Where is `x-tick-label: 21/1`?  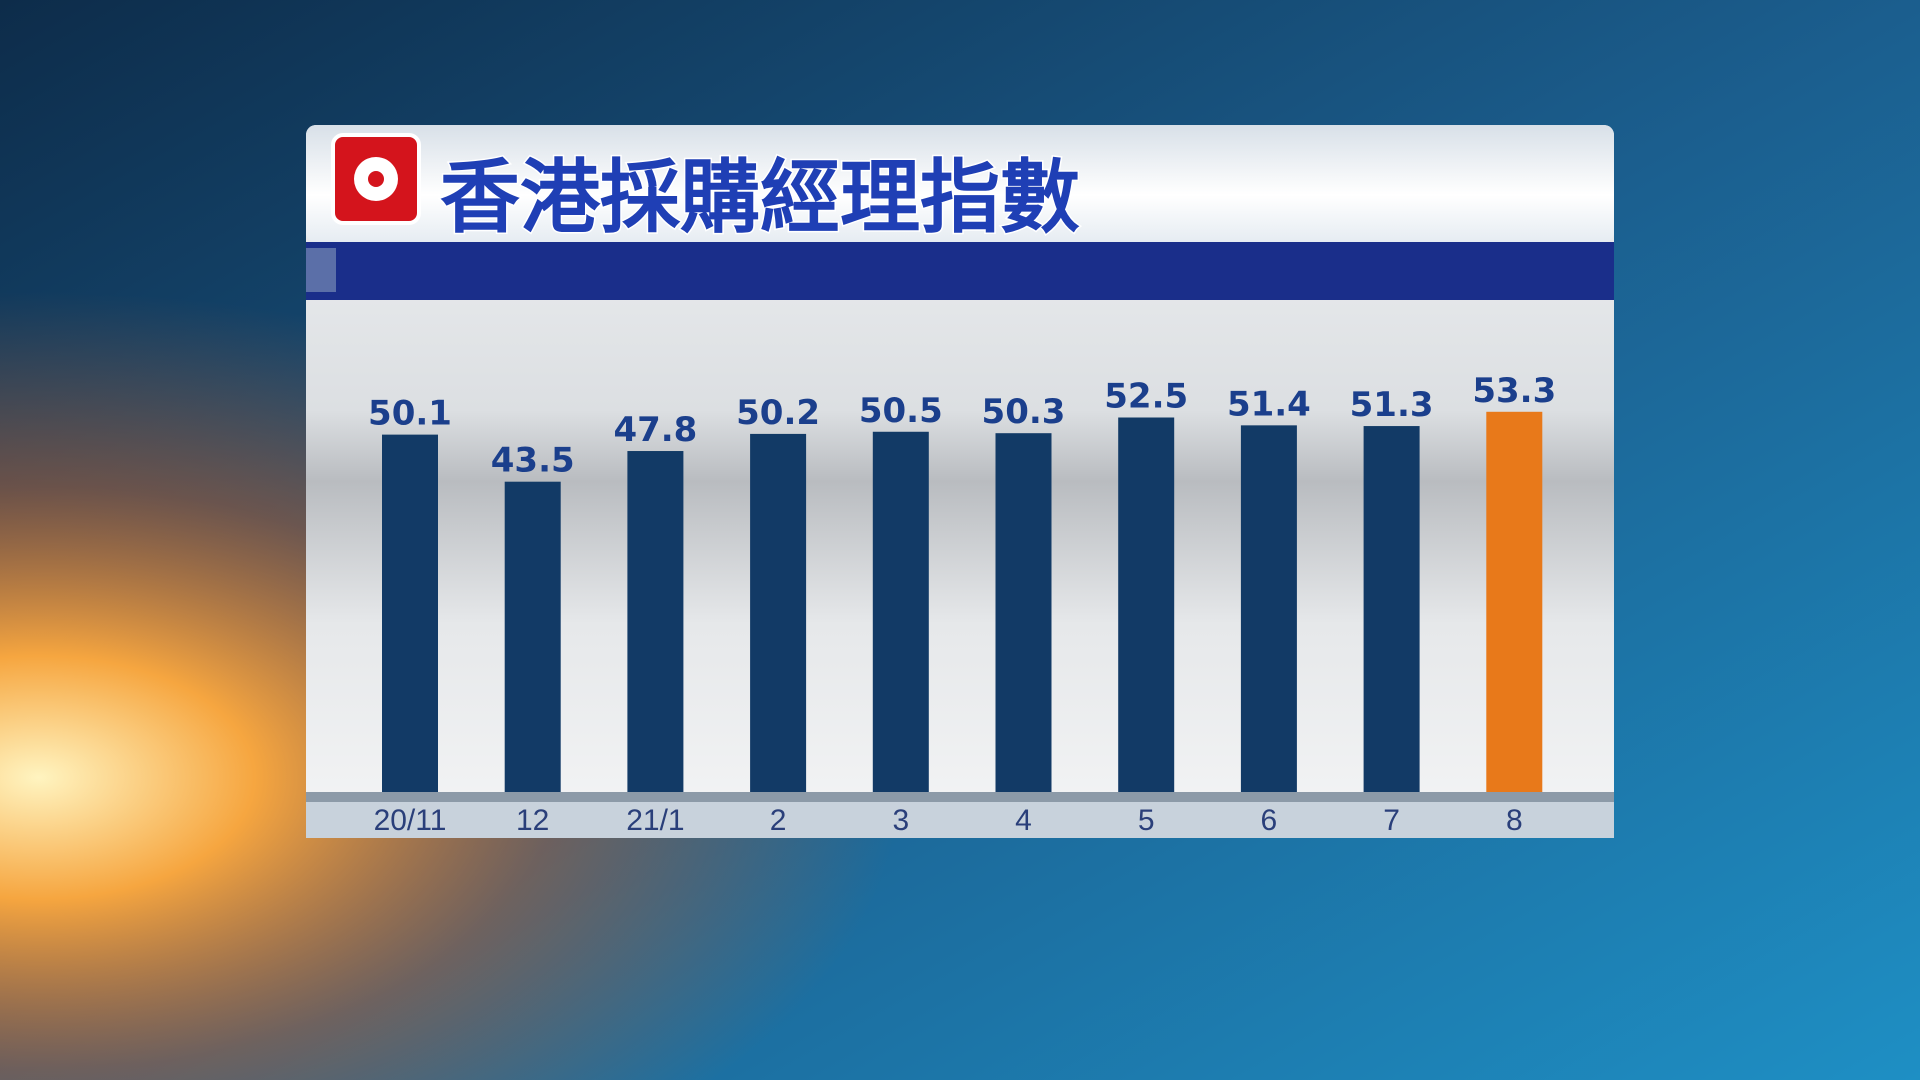 x-tick-label: 21/1 is located at coordinates (655, 820).